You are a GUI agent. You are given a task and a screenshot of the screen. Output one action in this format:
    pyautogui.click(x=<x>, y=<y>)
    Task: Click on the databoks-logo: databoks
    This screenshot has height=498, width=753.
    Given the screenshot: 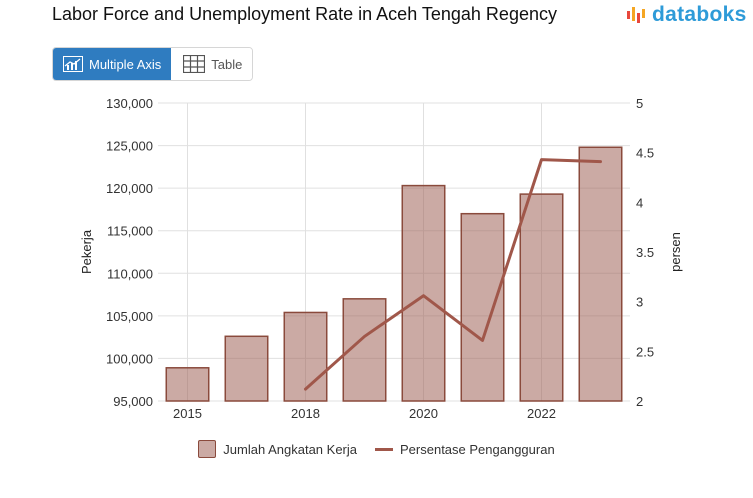 What is the action you would take?
    pyautogui.click(x=686, y=15)
    